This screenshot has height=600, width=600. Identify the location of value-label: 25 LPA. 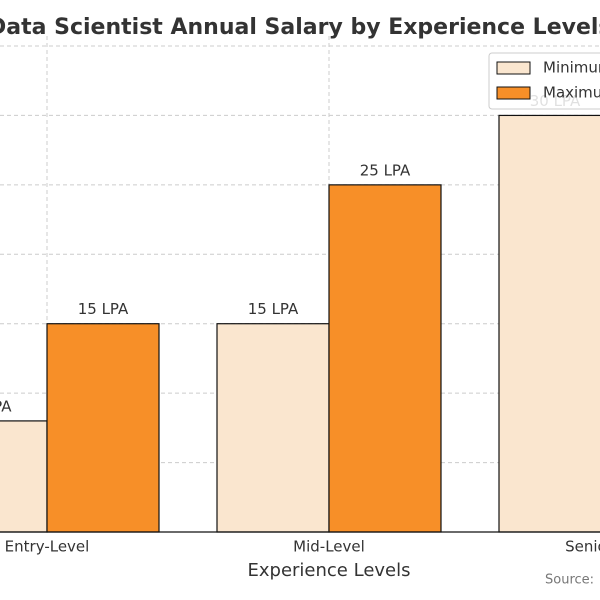
(385, 170).